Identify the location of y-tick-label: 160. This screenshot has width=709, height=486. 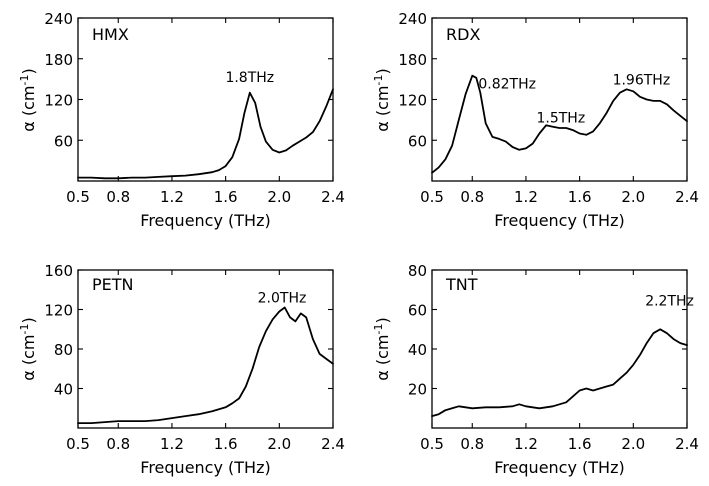
(58, 271).